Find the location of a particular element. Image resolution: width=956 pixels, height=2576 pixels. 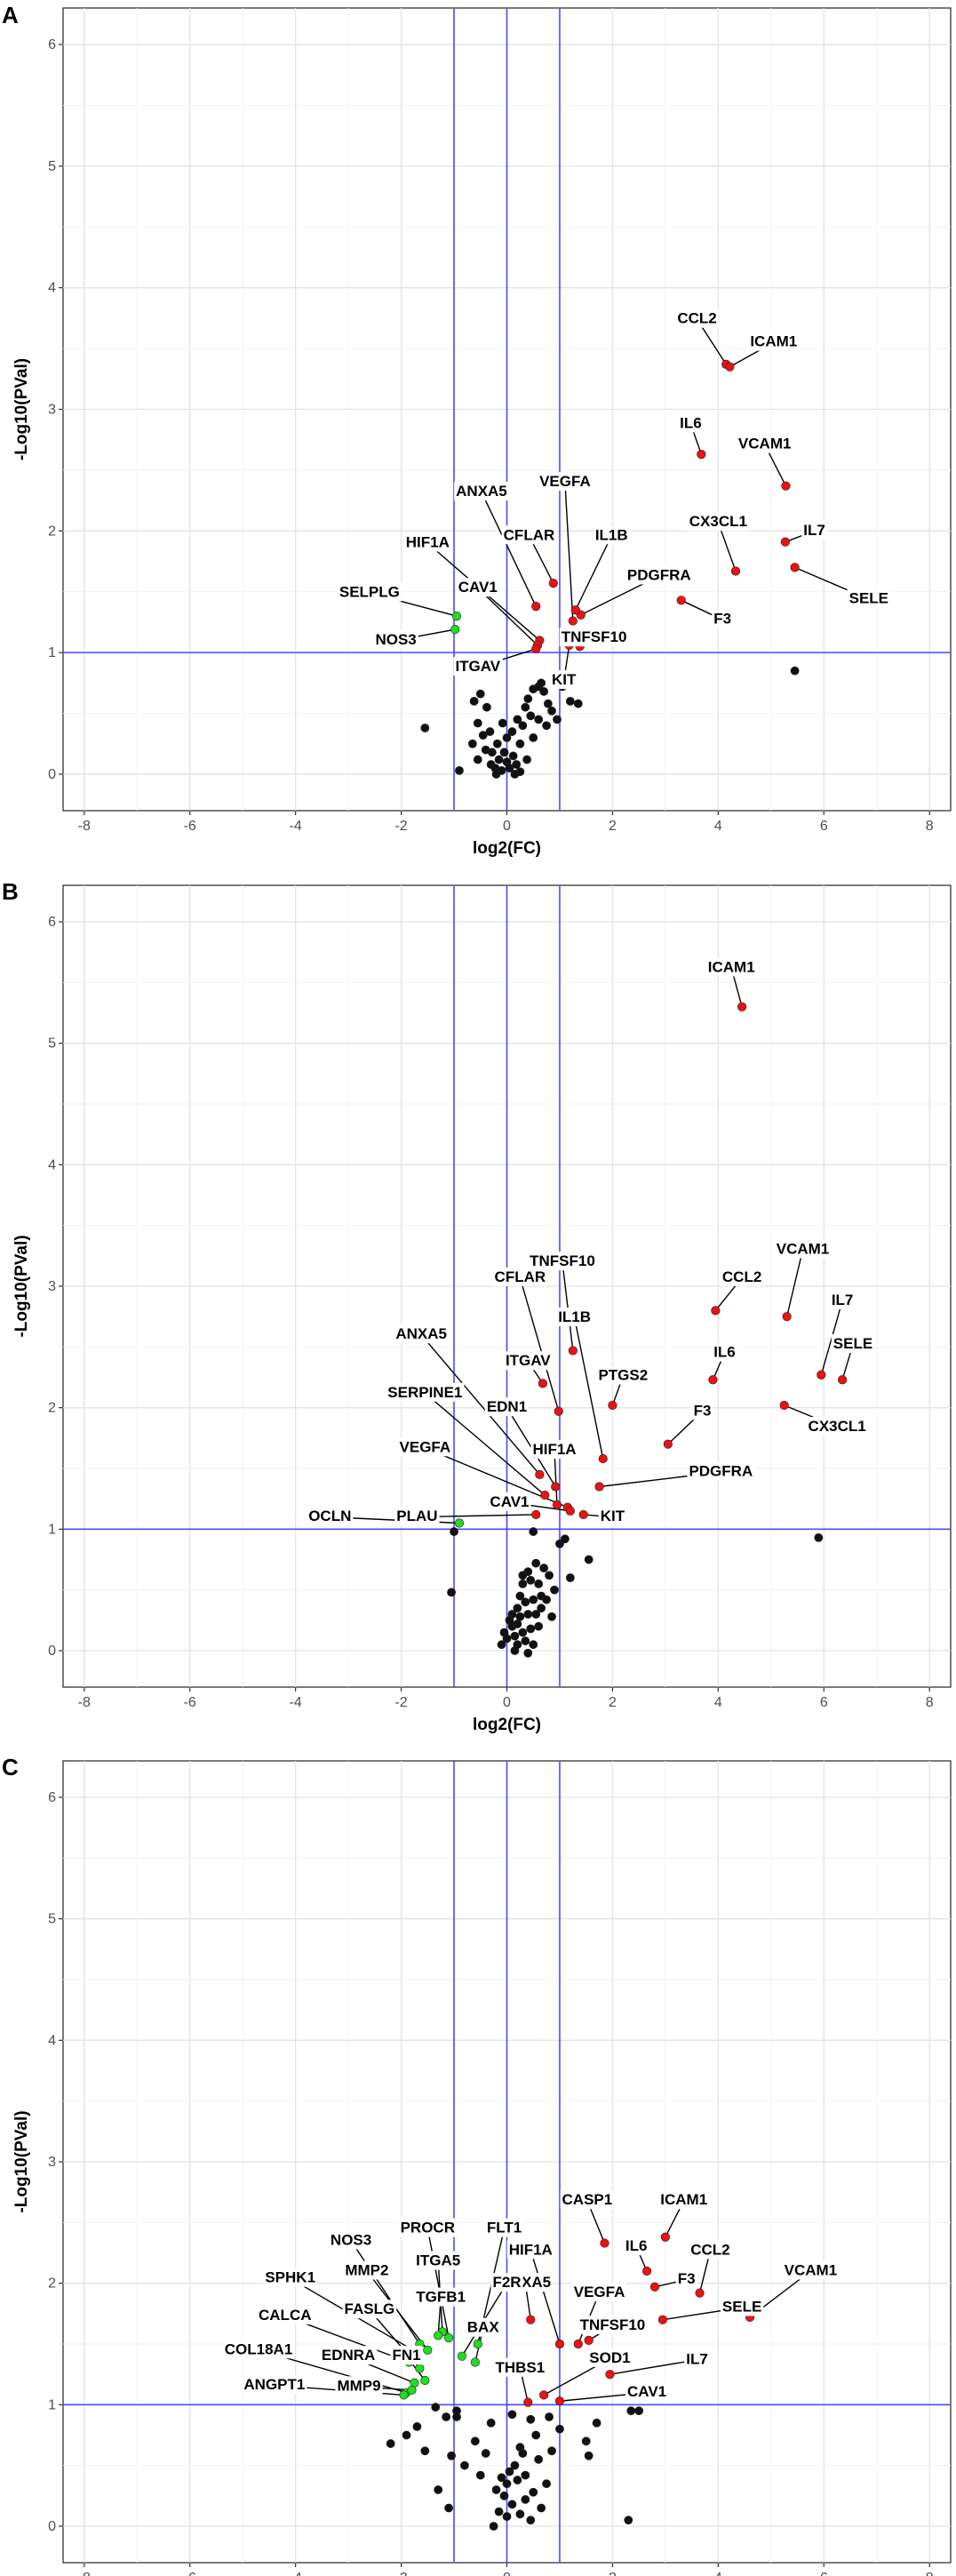

x-tick-label: 4 is located at coordinates (718, 826).